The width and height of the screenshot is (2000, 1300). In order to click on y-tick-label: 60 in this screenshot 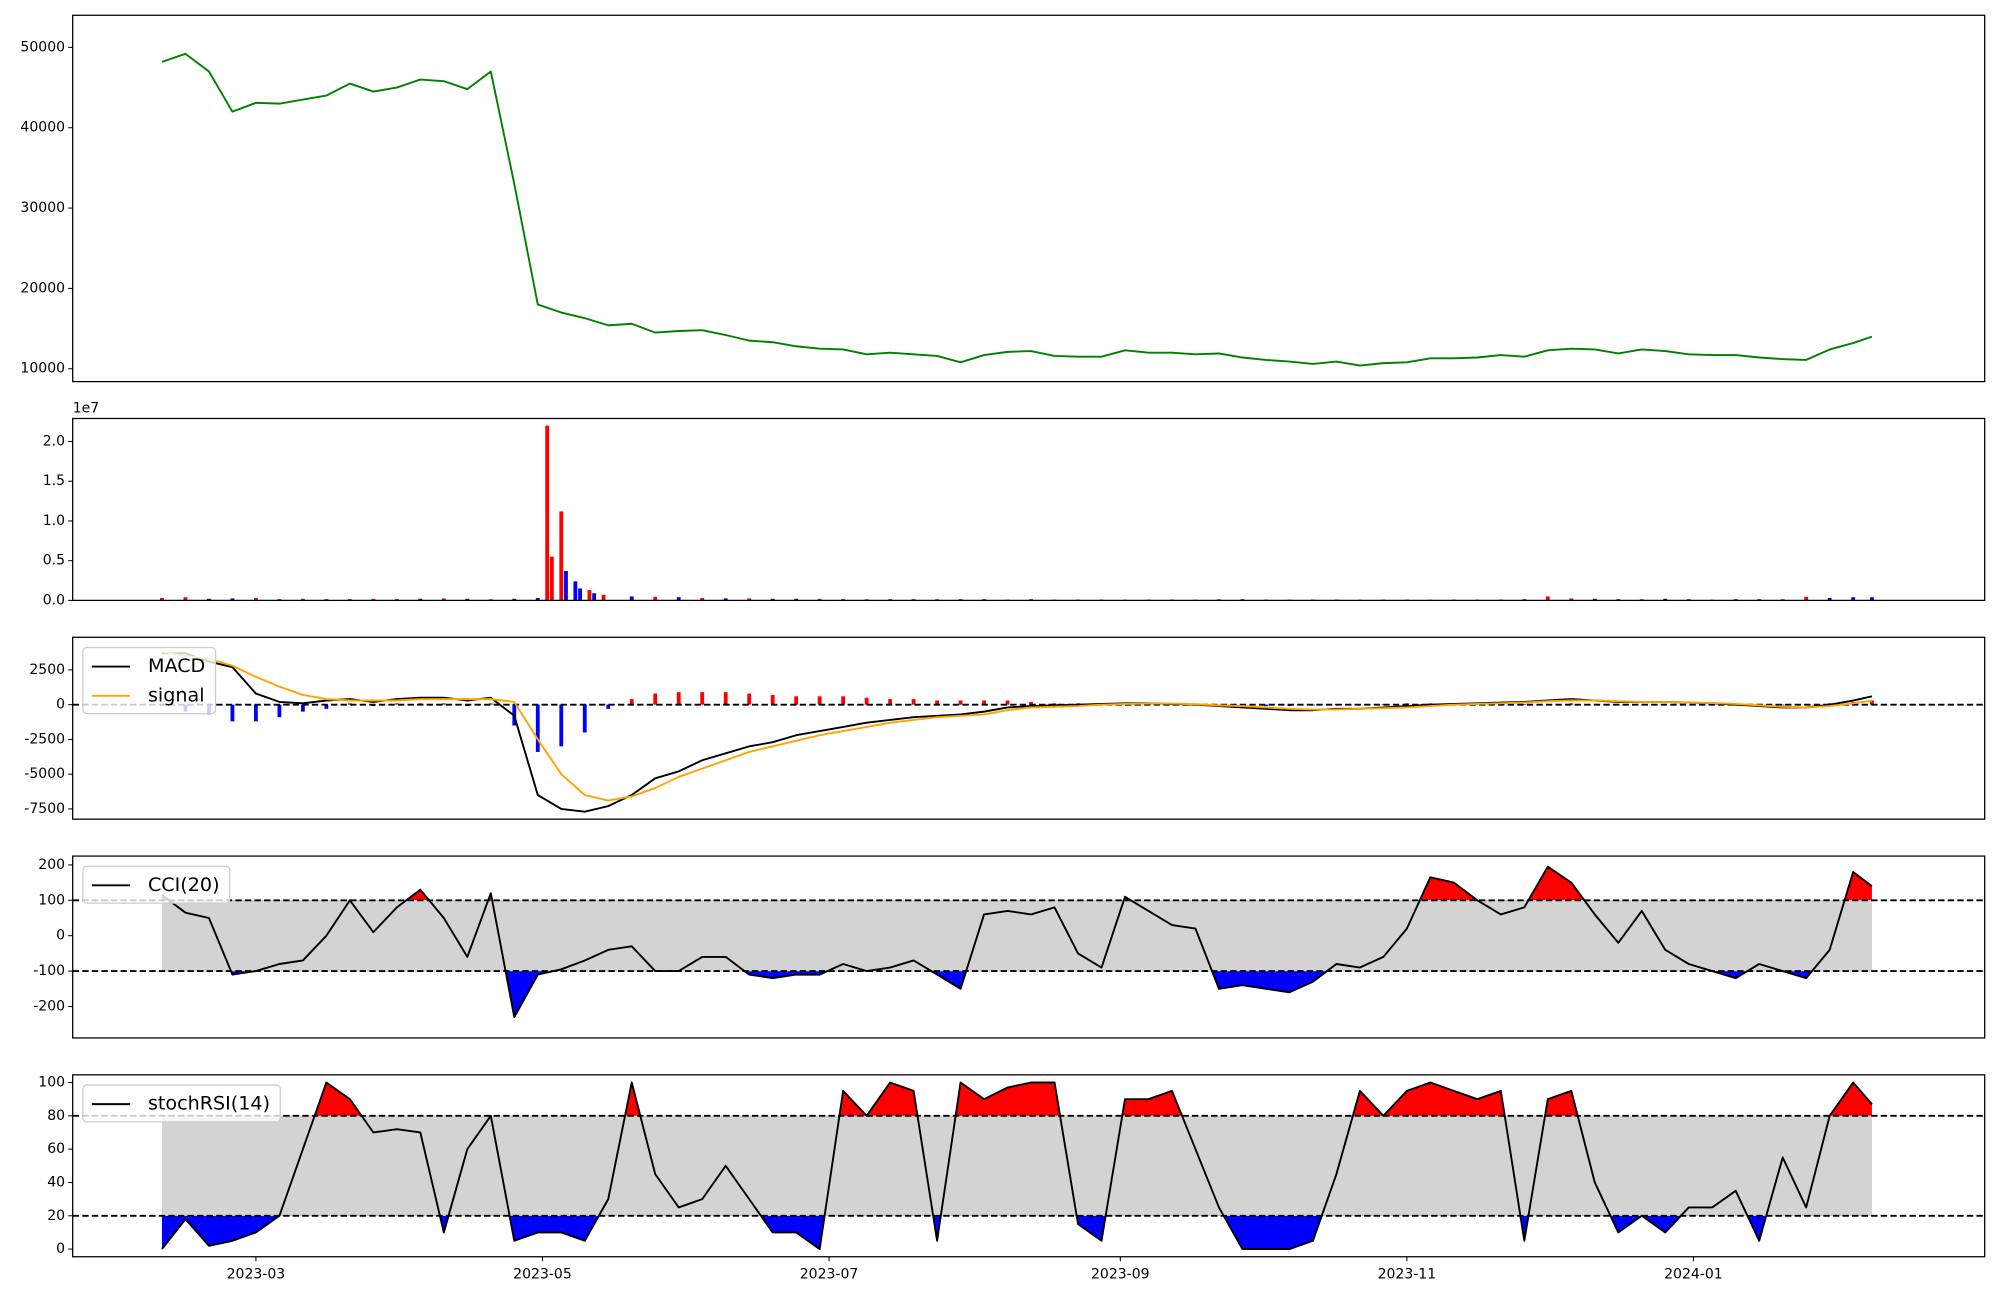, I will do `click(56, 1149)`.